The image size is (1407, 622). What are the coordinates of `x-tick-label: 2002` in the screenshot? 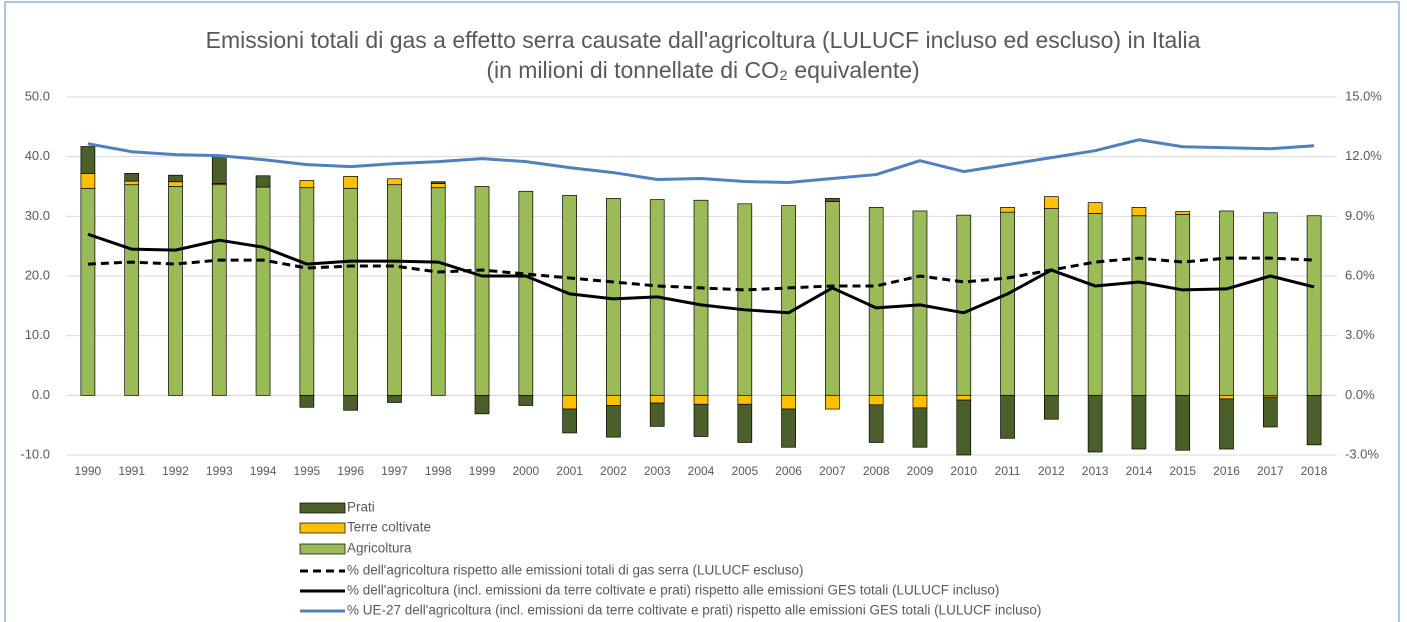 It's located at (613, 471).